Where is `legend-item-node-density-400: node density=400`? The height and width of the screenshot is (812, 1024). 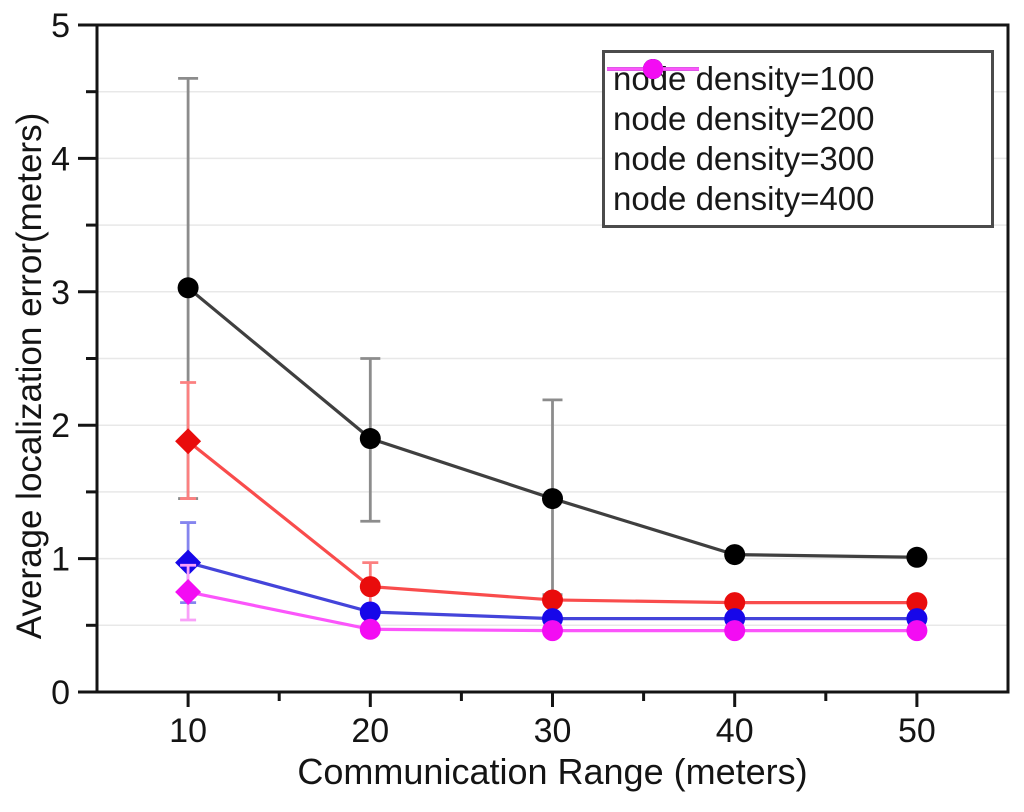
legend-item-node-density-400: node density=400 is located at coordinates (797, 138).